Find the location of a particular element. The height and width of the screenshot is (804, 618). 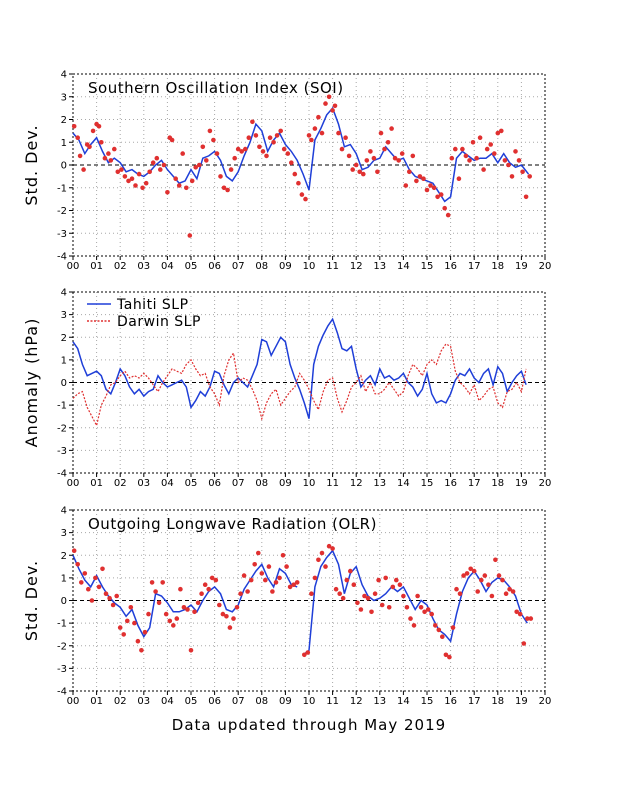

y-axis-label: Anomaly (hPa) is located at coordinates (31, 383).